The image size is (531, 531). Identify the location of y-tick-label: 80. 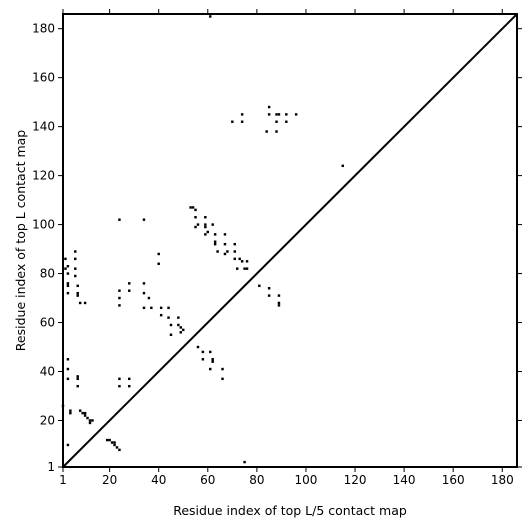
(47, 274).